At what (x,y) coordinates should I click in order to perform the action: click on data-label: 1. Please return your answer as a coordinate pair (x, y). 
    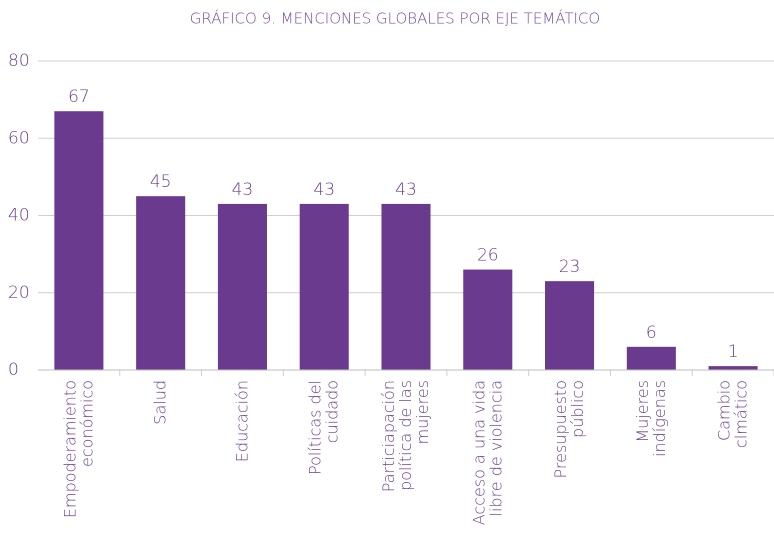
    Looking at the image, I should click on (733, 352).